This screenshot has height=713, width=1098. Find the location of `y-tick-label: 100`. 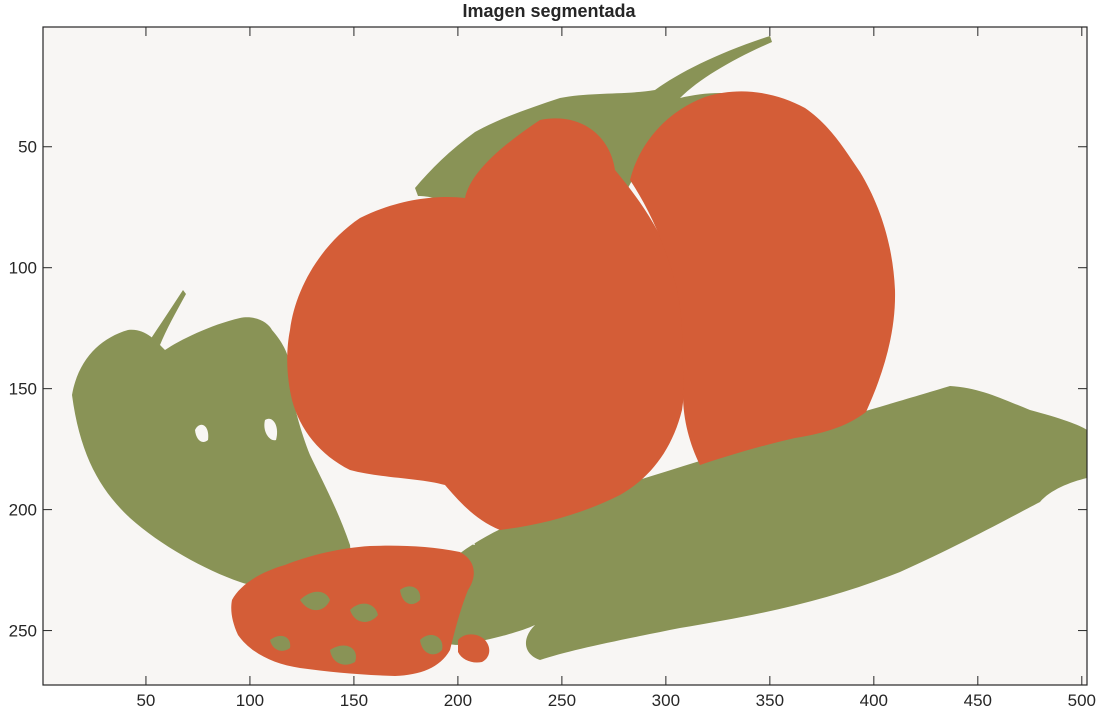

y-tick-label: 100 is located at coordinates (23, 268).